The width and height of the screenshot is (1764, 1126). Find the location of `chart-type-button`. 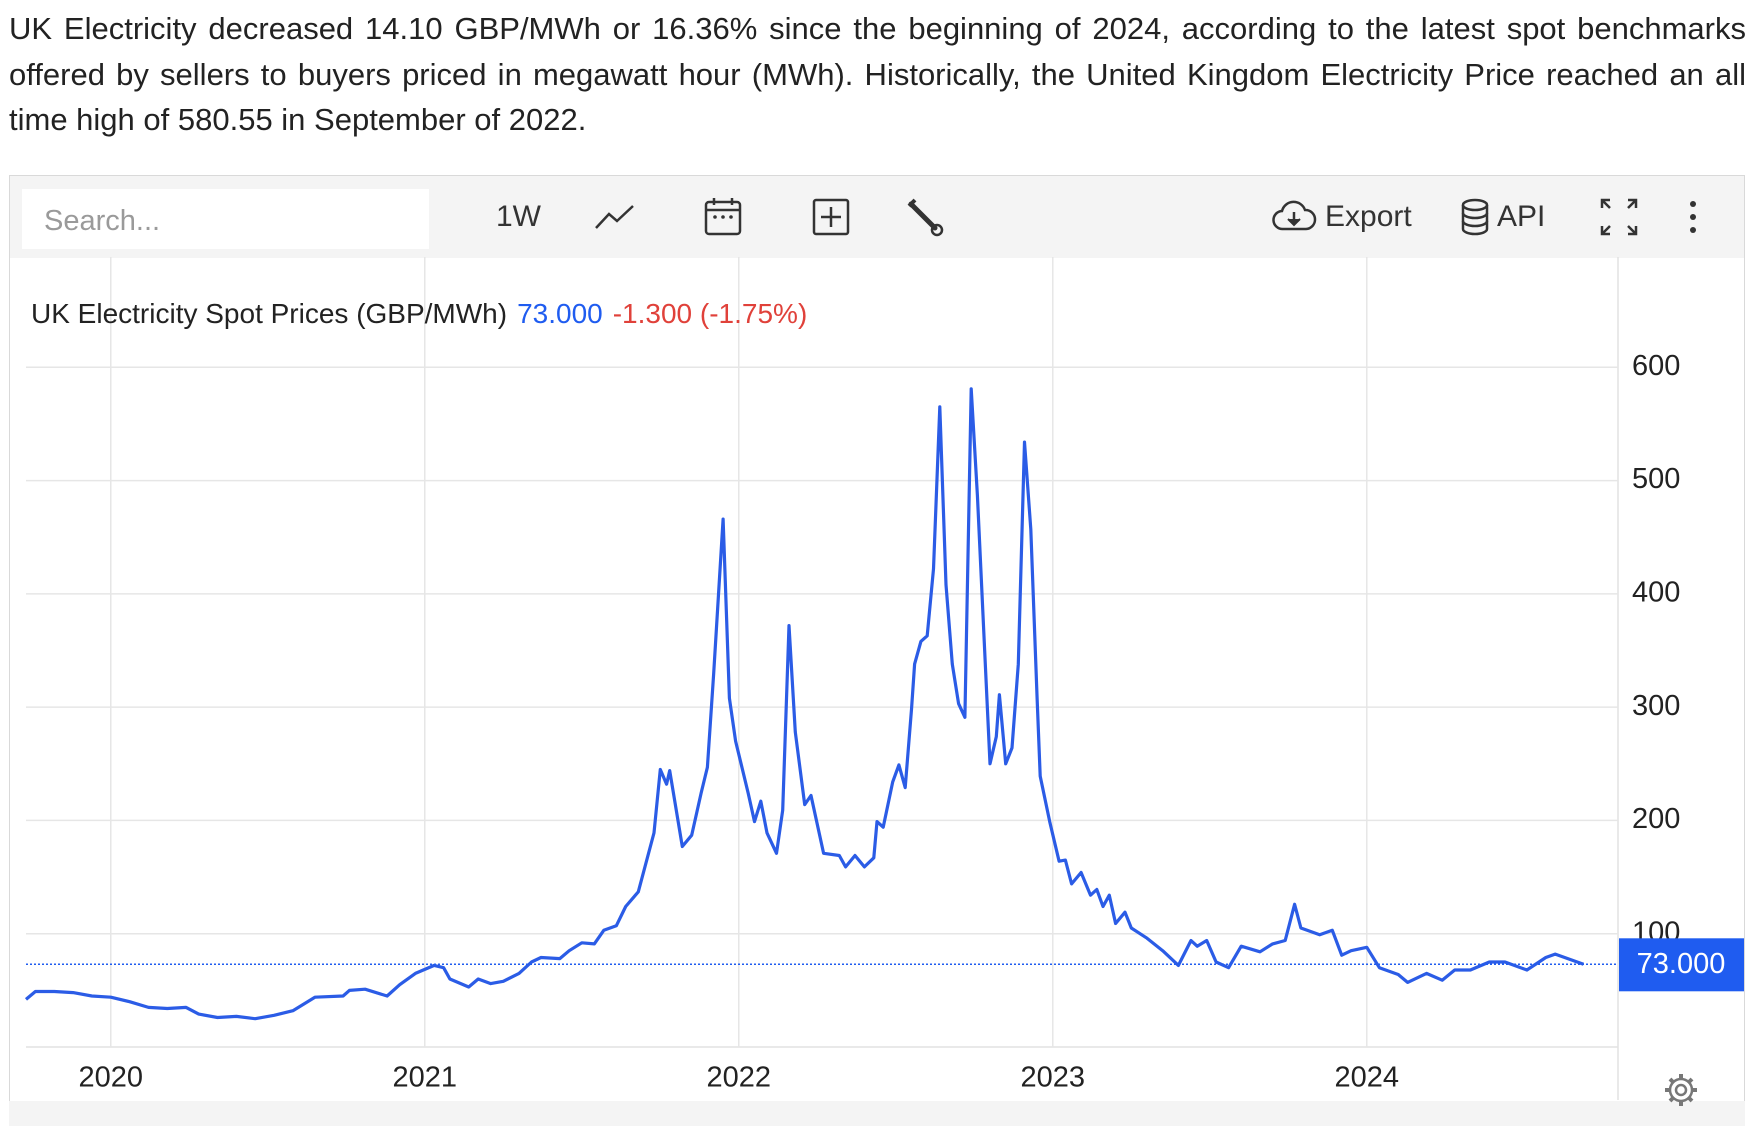

chart-type-button is located at coordinates (615, 217).